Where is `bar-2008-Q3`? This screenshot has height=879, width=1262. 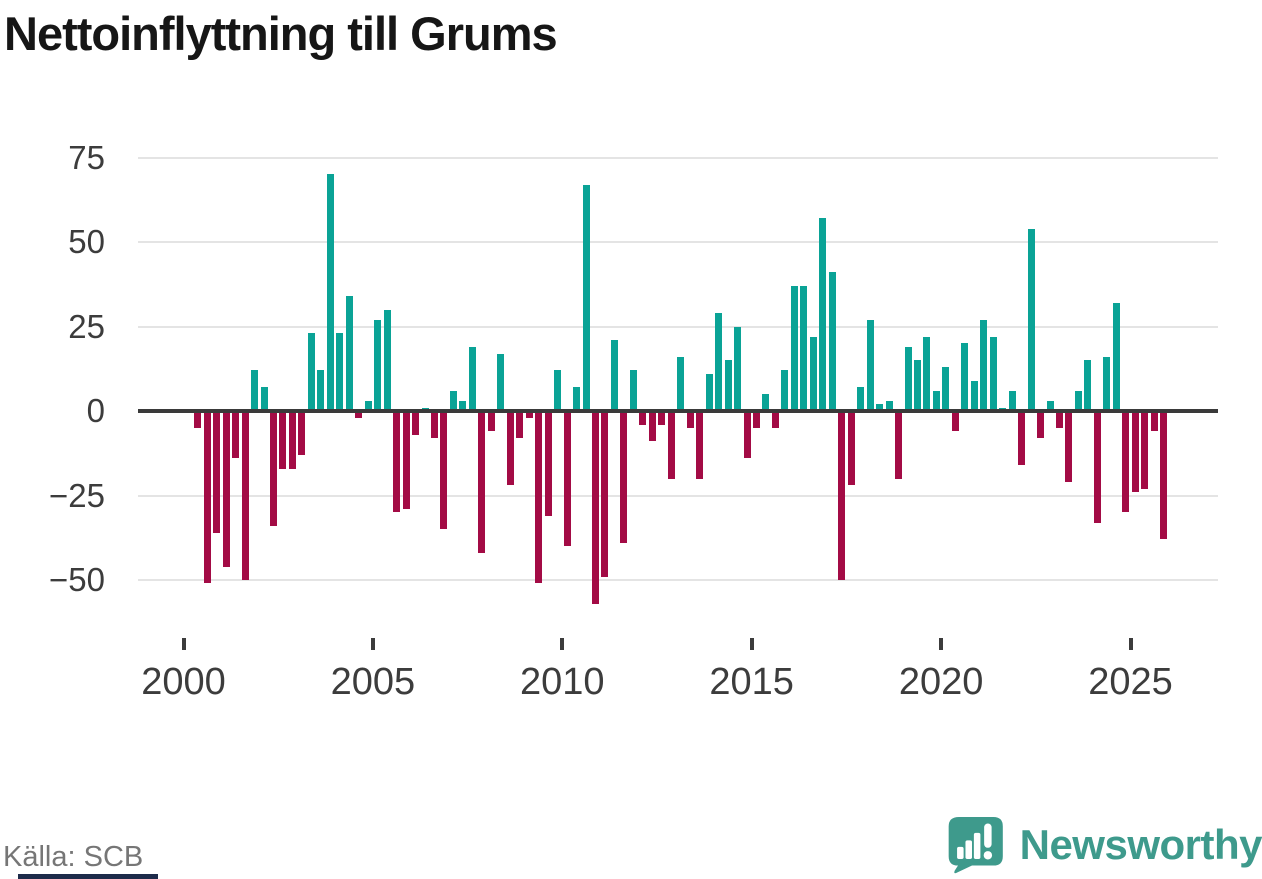
bar-2008-Q3 is located at coordinates (510, 448).